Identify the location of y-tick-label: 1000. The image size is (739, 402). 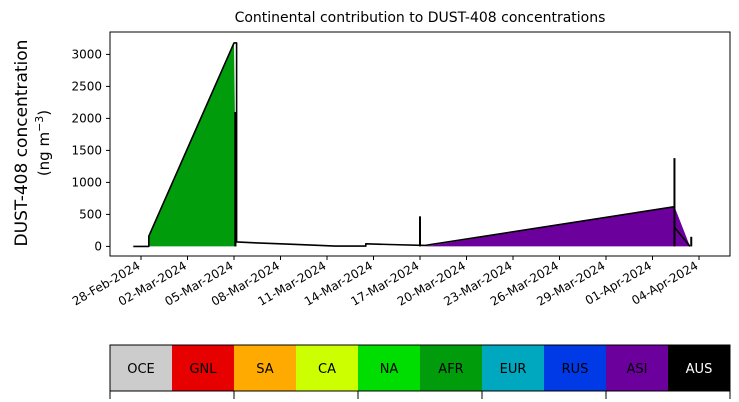
(86, 182).